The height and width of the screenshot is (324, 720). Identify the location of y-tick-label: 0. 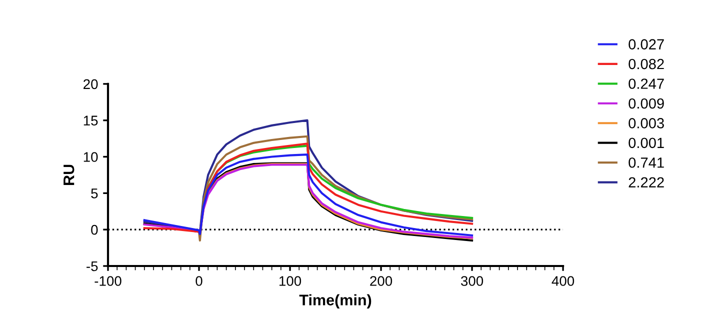
(94, 229).